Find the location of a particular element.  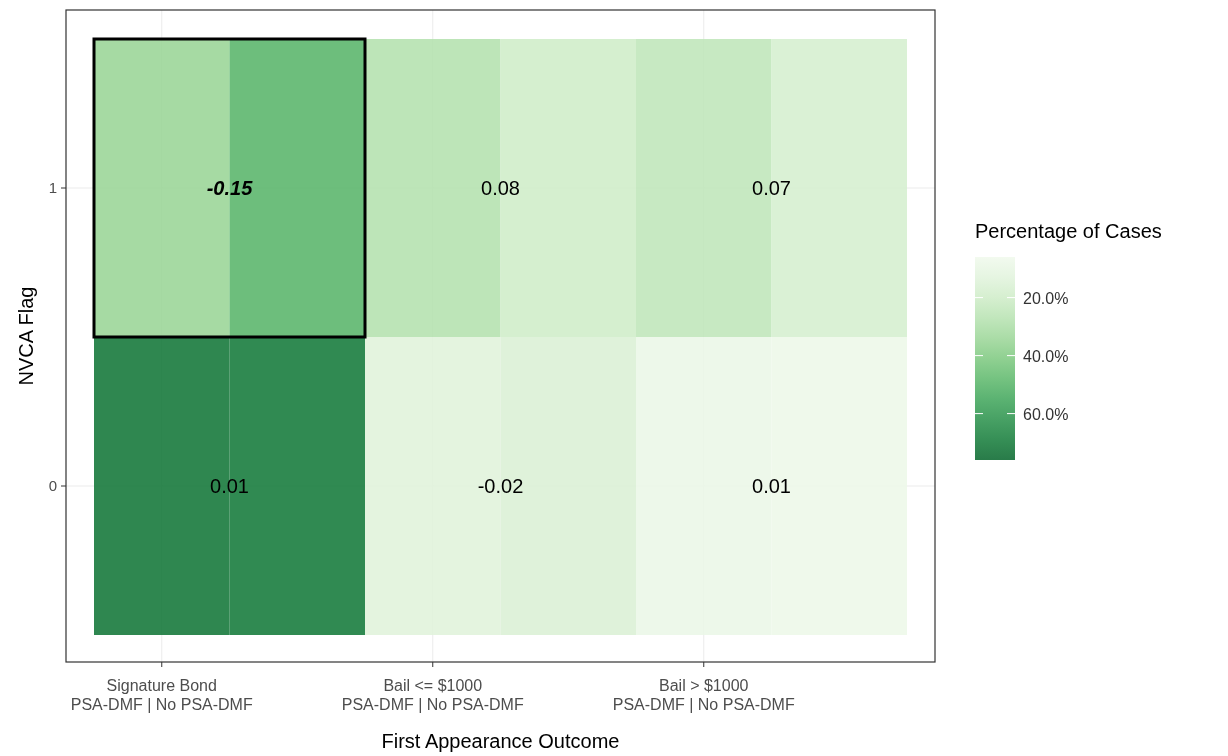

annotation: 0.07 is located at coordinates (771, 188).